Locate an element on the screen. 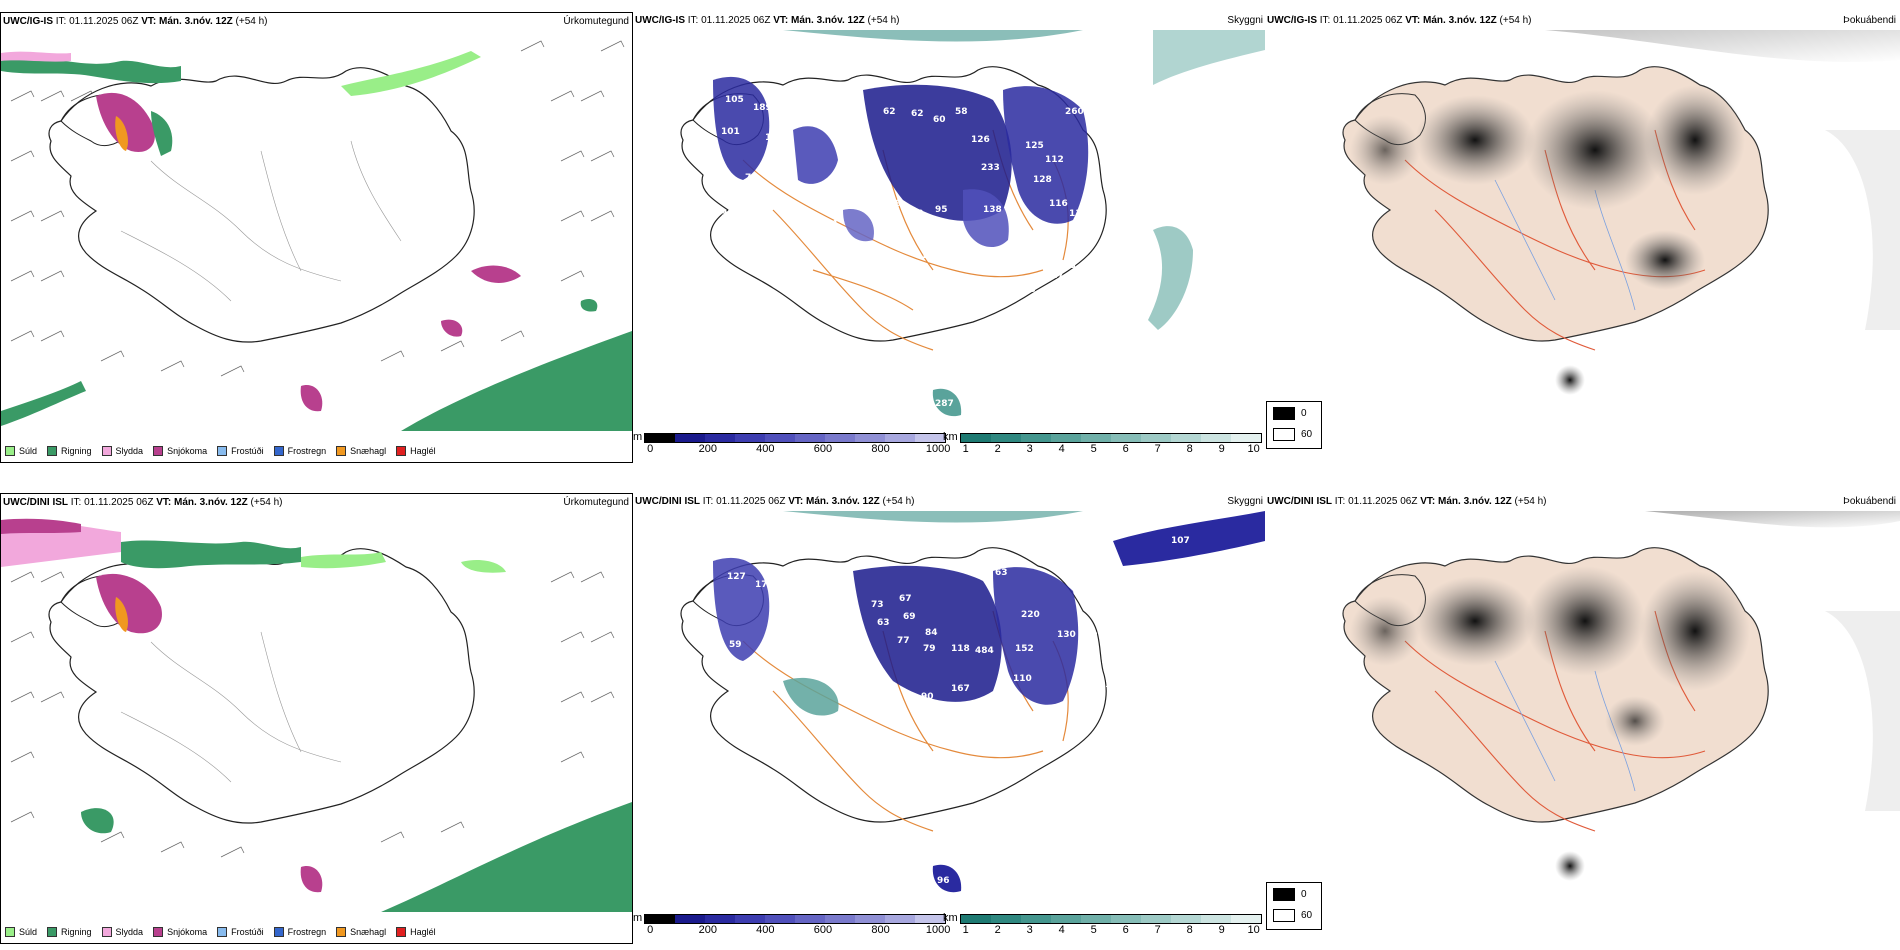 The width and height of the screenshot is (1900, 950). cloud-label: 69 is located at coordinates (909, 617).